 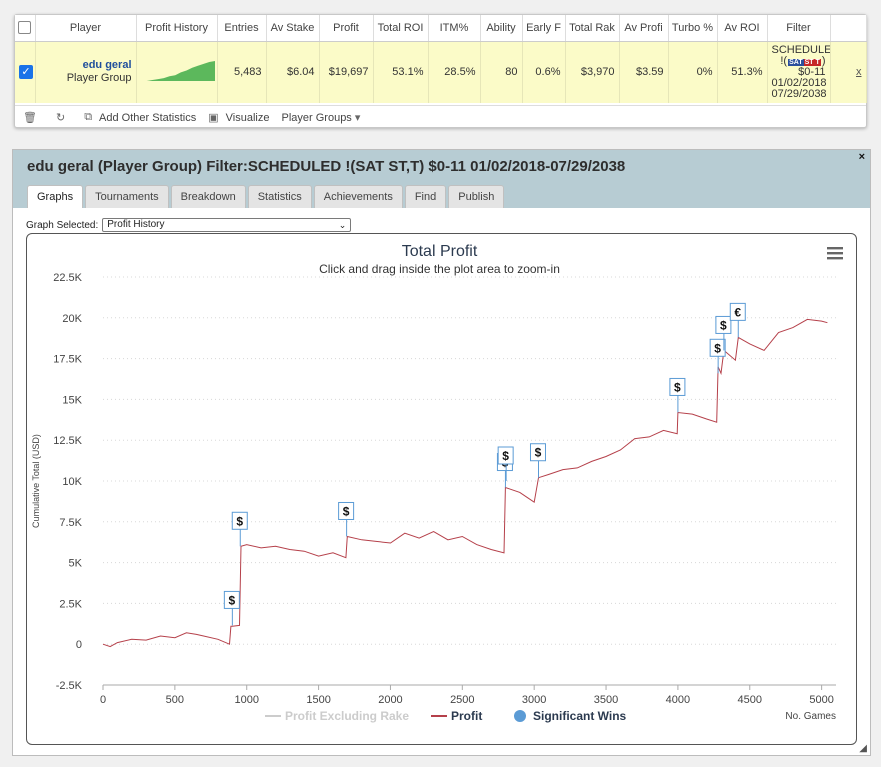 I want to click on col-header-profit-history: Profit History, so click(x=177, y=28).